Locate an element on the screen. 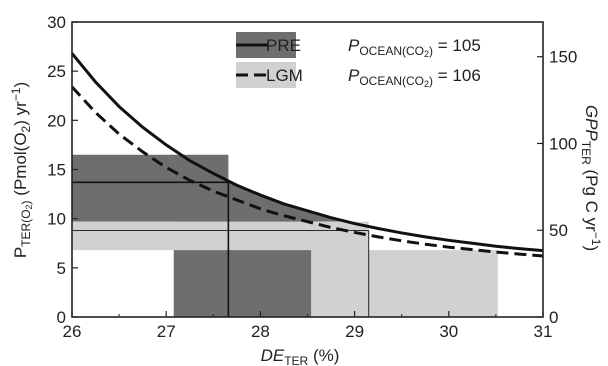  x-tick-label: 27 is located at coordinates (166, 331).